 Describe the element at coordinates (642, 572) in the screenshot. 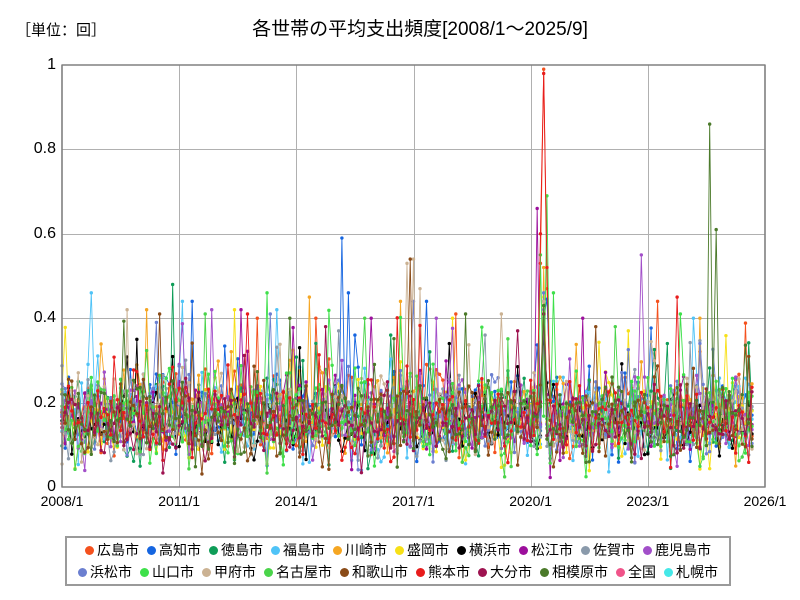

I see `legend-item-label: 全国` at that location.